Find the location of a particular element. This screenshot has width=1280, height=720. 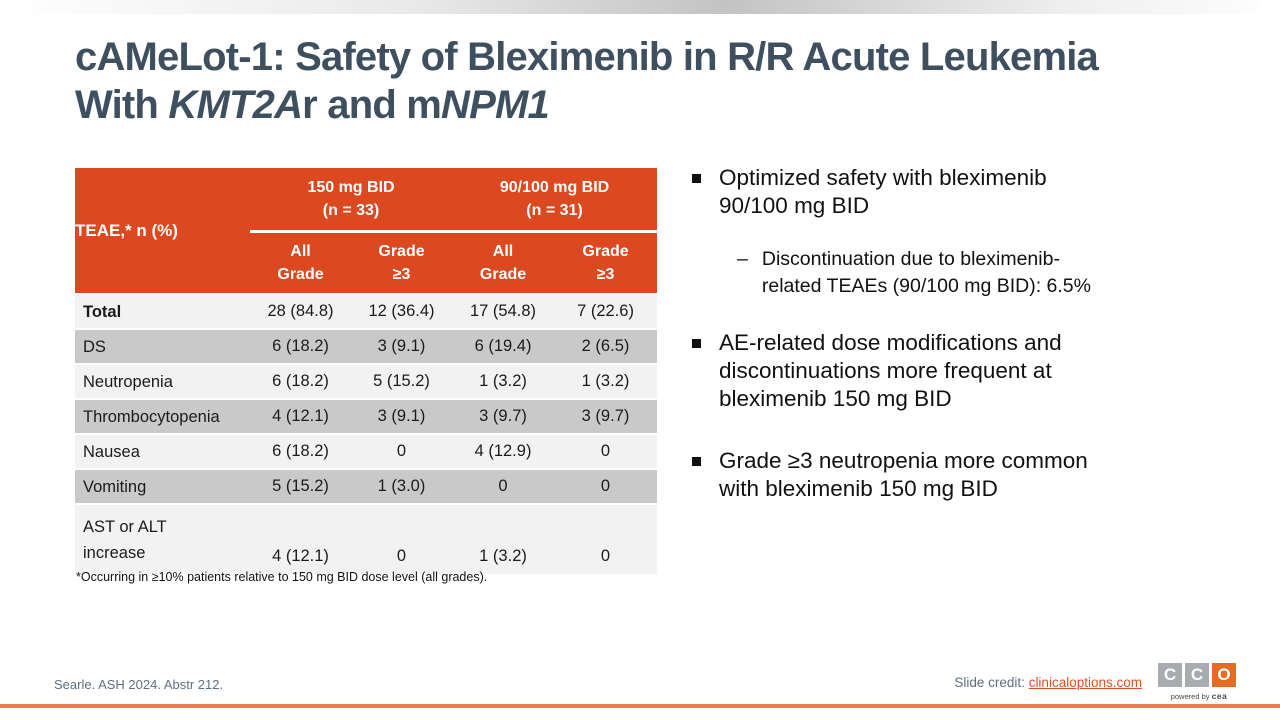

table-group-header-90-100mg: 90/100 mg BID (n = 31) is located at coordinates (555, 200).